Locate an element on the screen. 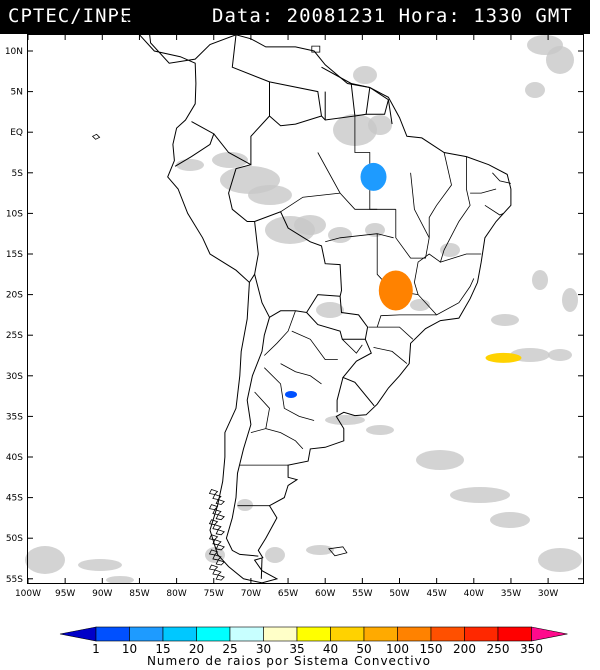 This screenshot has width=600, height=670. lon-tick-label: 40W is located at coordinates (474, 594).